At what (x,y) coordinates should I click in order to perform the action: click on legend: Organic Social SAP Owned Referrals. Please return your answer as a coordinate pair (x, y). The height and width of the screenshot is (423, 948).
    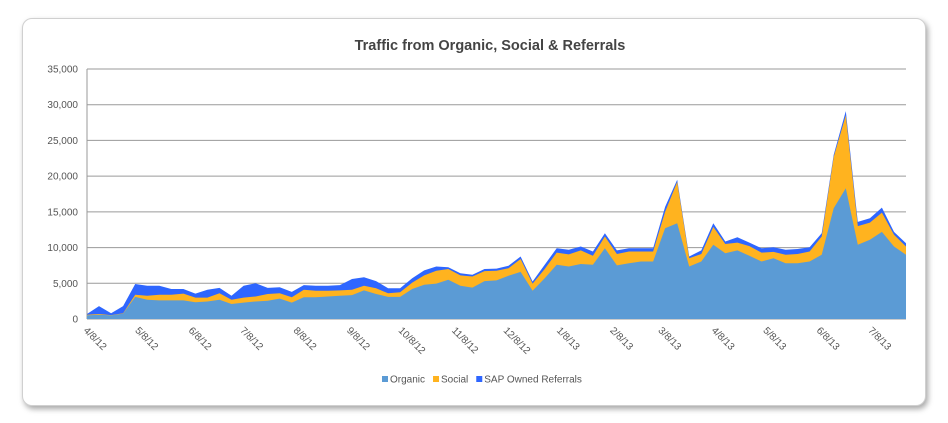
    Looking at the image, I should click on (482, 380).